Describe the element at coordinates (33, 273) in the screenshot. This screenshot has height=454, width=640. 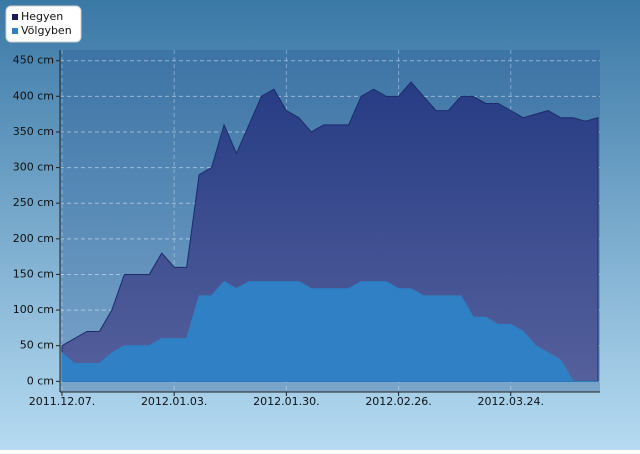
I see `y-tick-label: 150 cm` at that location.